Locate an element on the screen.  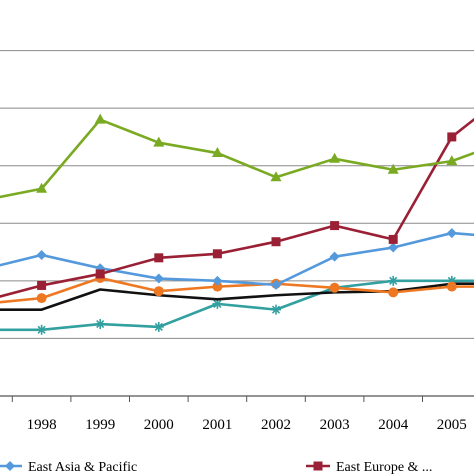
x-tick-label: 2003 is located at coordinates (335, 425).